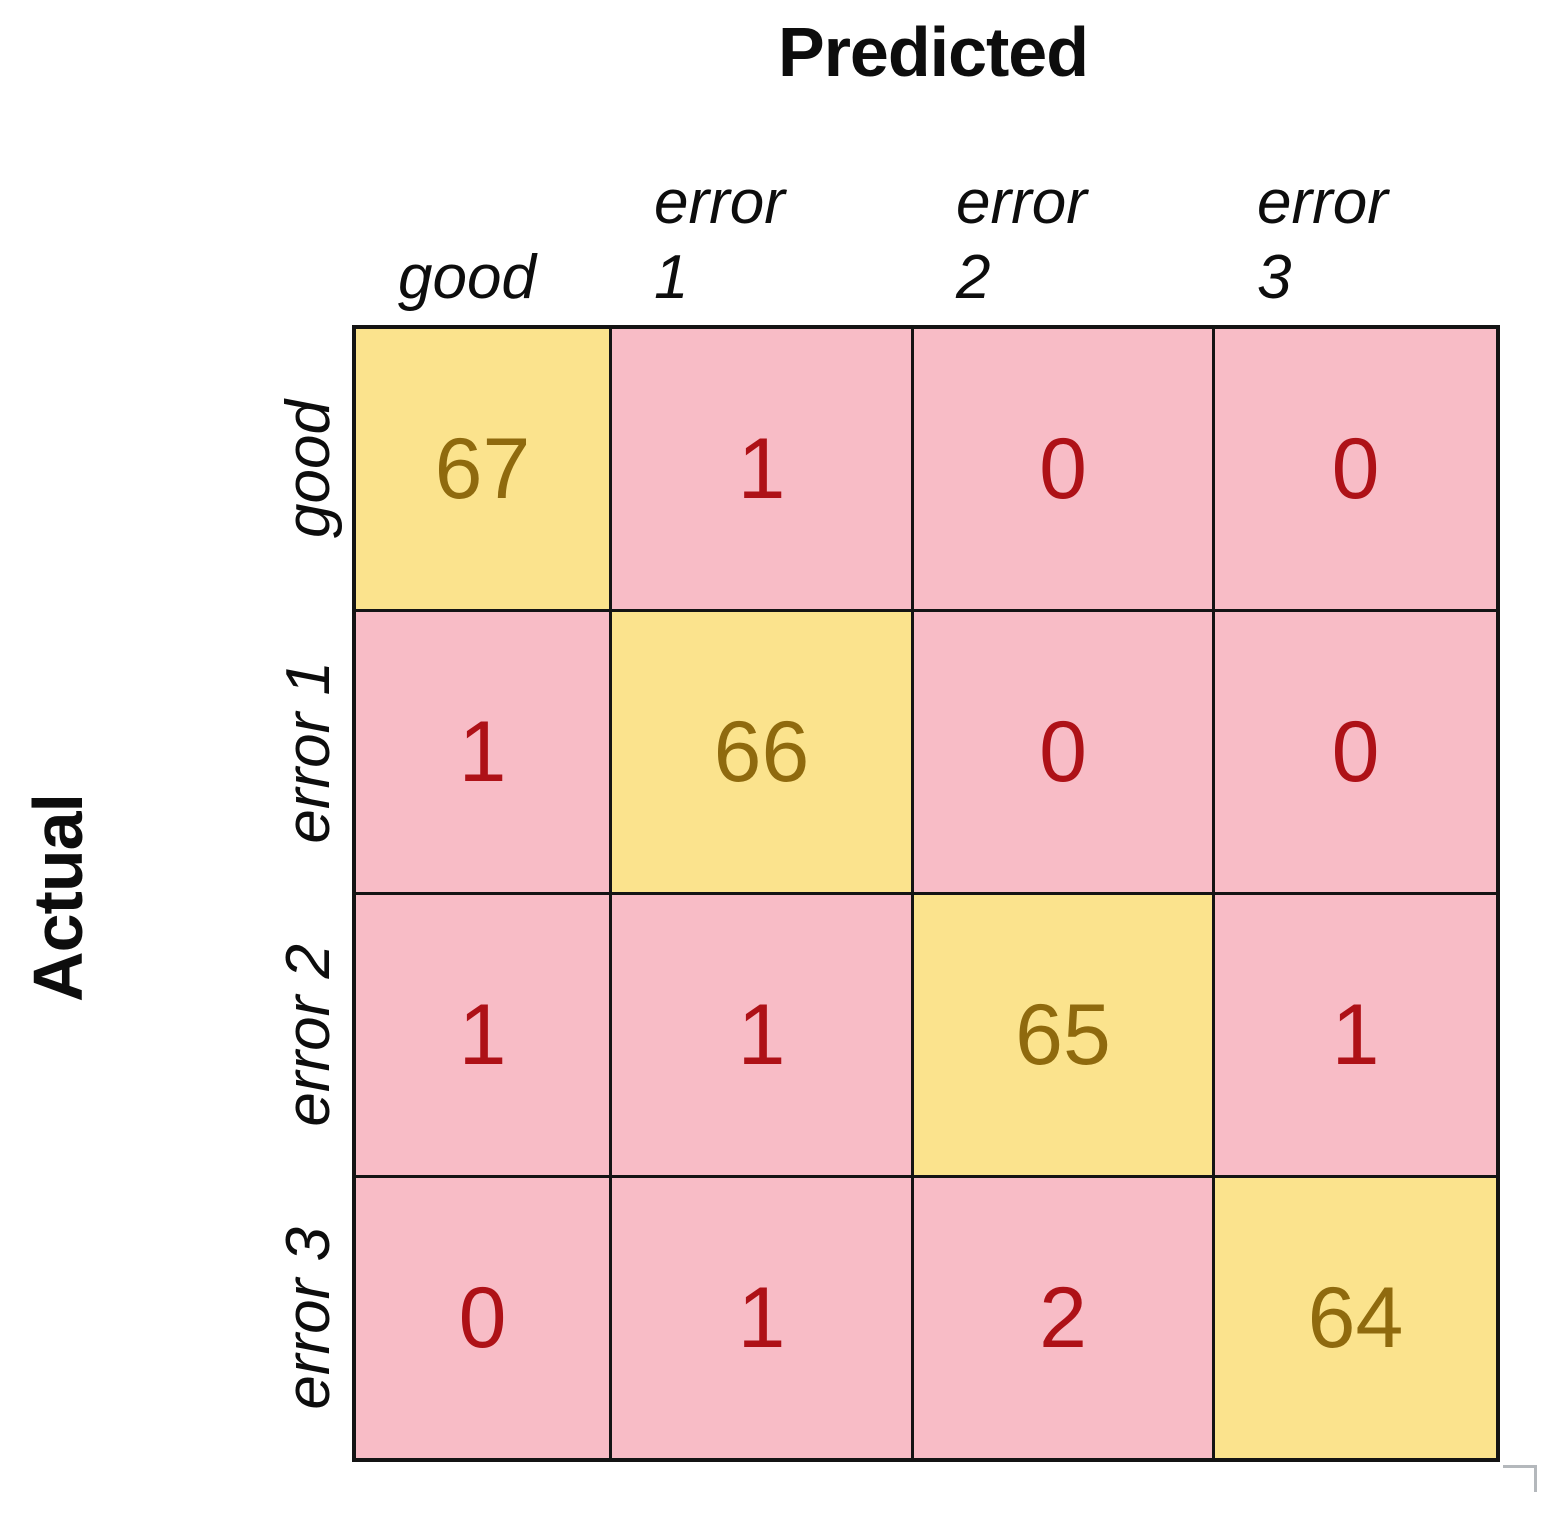 This screenshot has height=1523, width=1545. What do you see at coordinates (270, 469) in the screenshot?
I see `row-label-good: good` at bounding box center [270, 469].